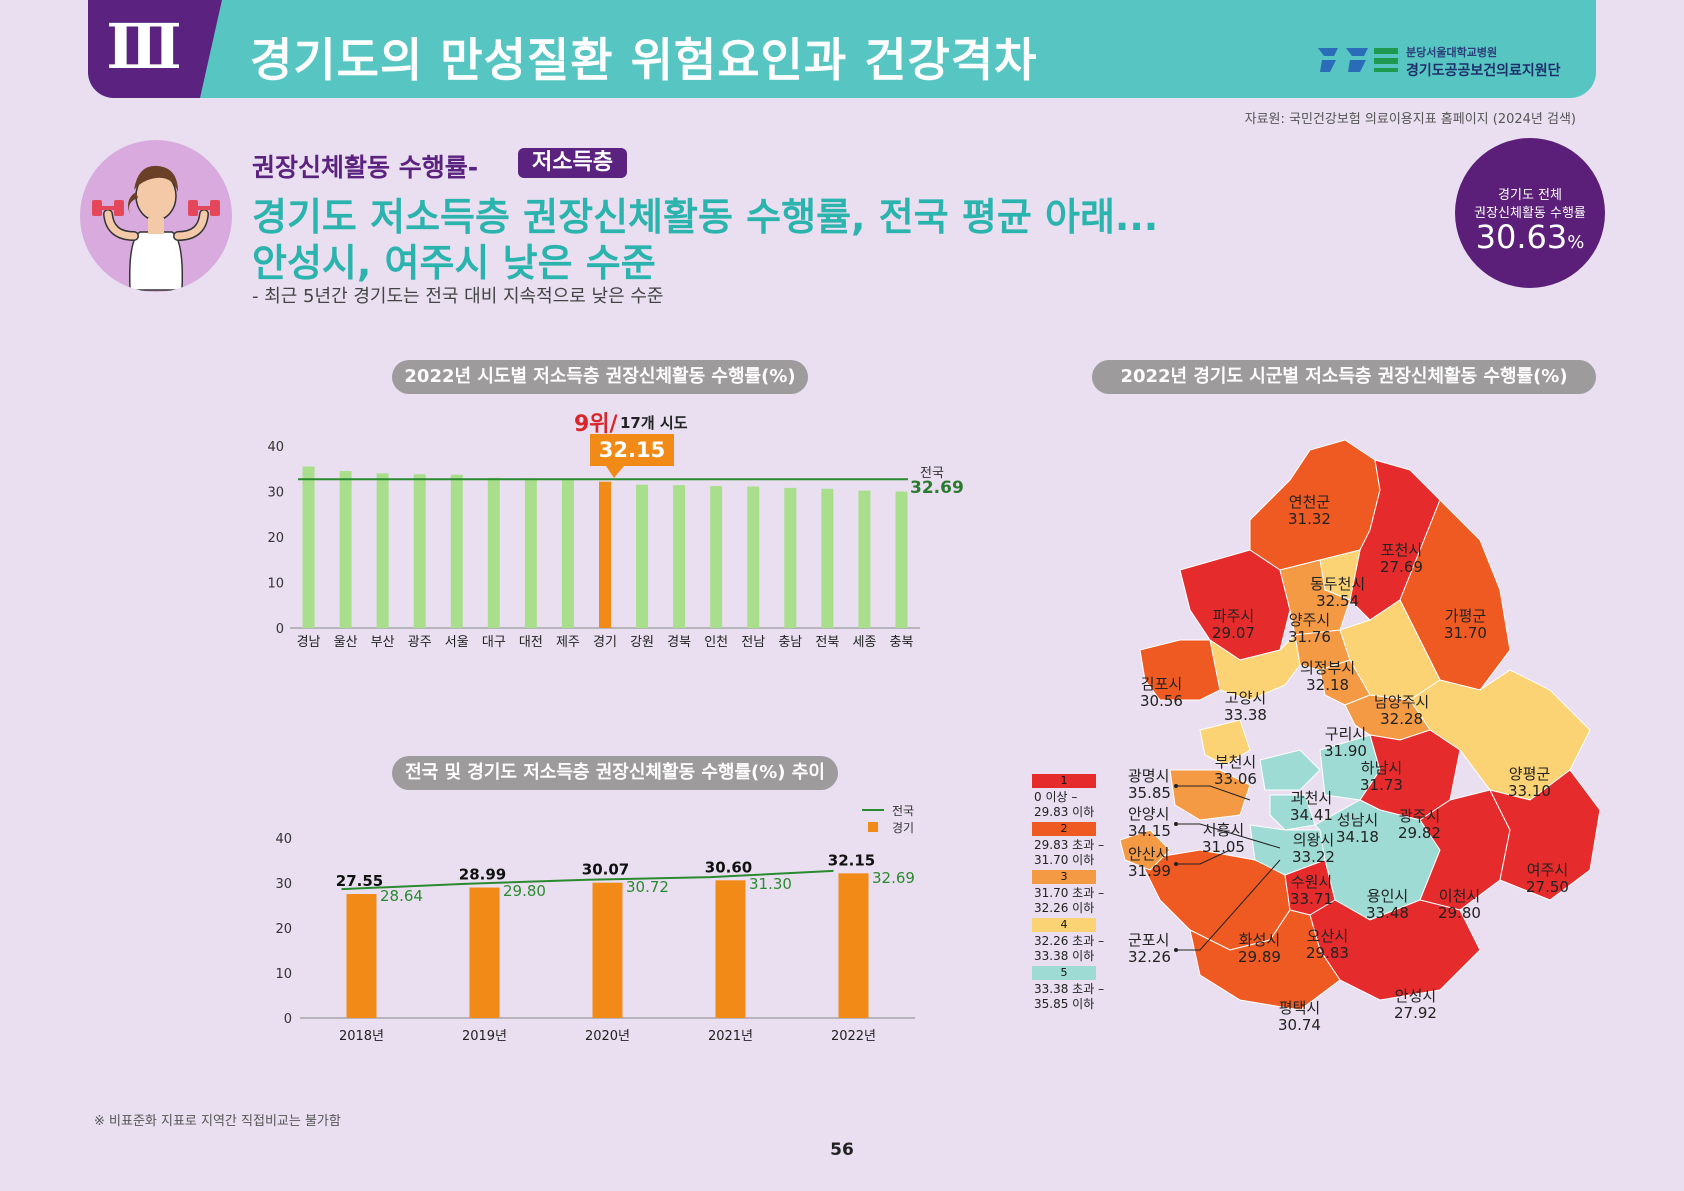 The width and height of the screenshot is (1684, 1191). Describe the element at coordinates (420, 642) in the screenshot. I see `x-tick-label: 광주` at that location.